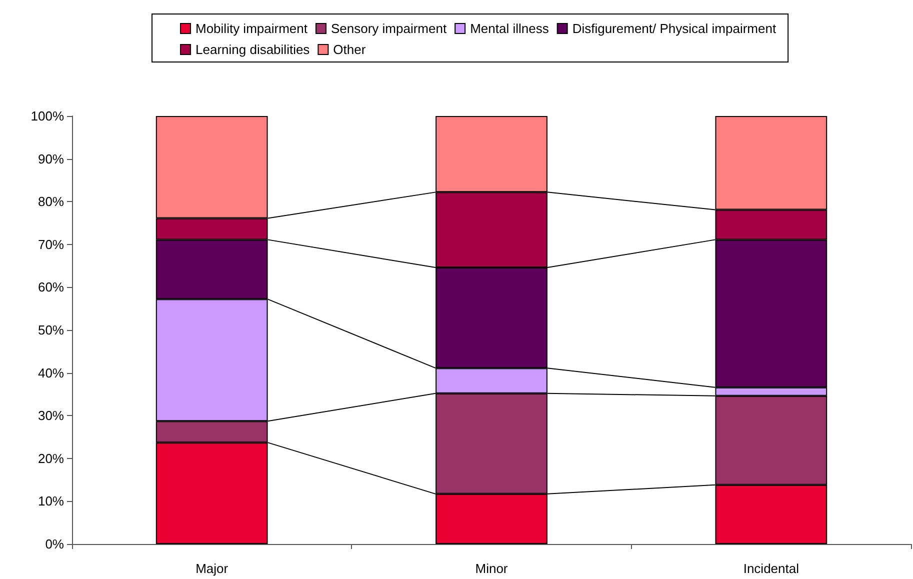 The height and width of the screenshot is (579, 913). What do you see at coordinates (51, 202) in the screenshot?
I see `y-tick-label: 80%` at bounding box center [51, 202].